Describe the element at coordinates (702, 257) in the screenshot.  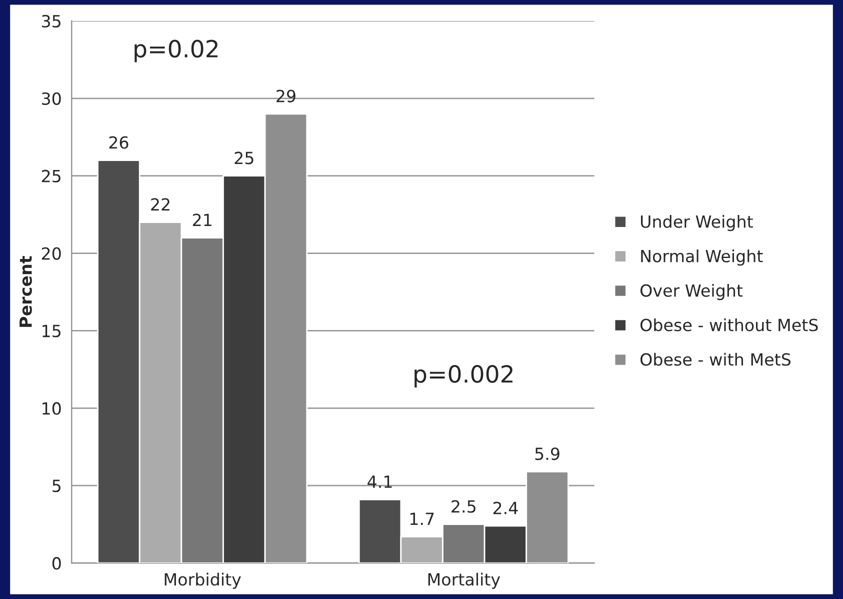
I see `legend-label: Normal Weight` at that location.